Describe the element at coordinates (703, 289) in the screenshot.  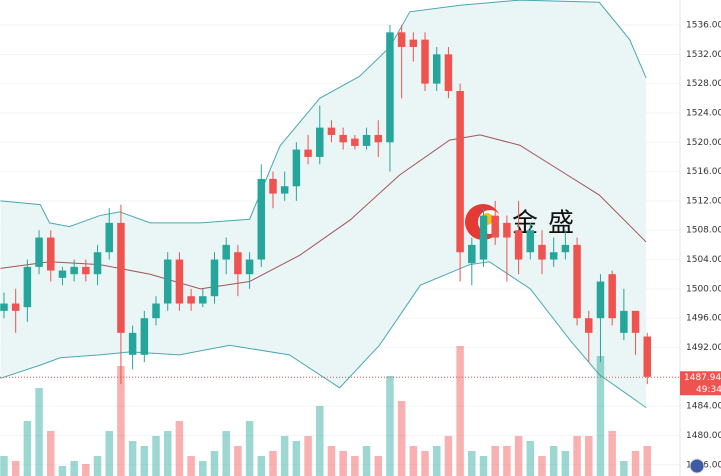
I see `y-tick-label: 1500.00` at that location.